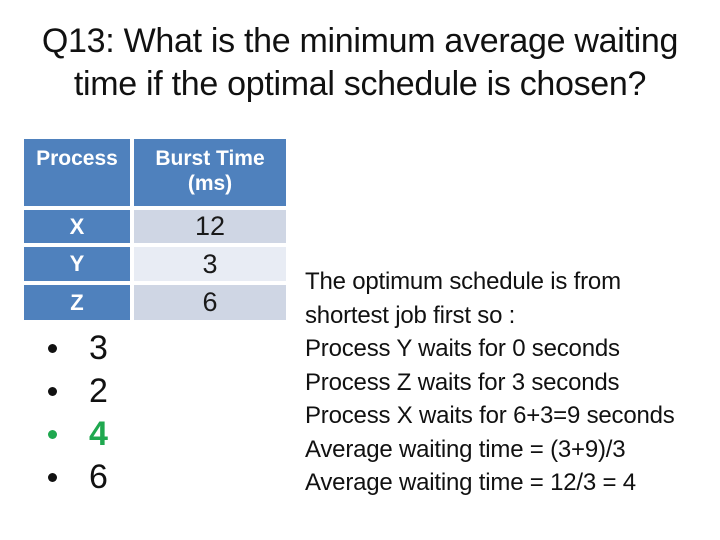  I want to click on process-table: Process Burst Time (ms) X 12 Y 3 Z 6, so click(155, 229).